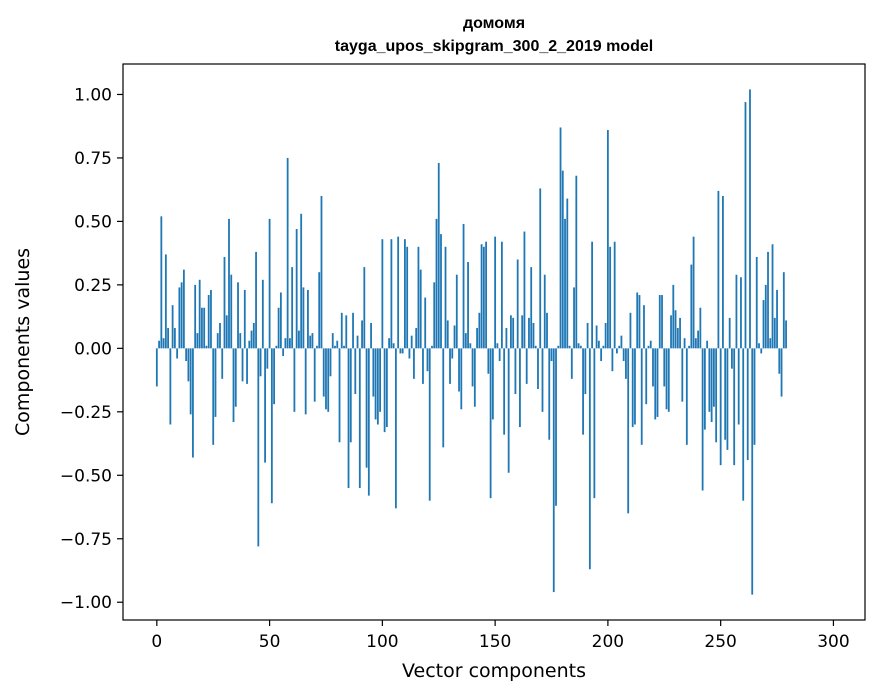 Image resolution: width=880 pixels, height=696 pixels. I want to click on y-ticks-group: 1.00 0.75 0.50 0.25 0.00 −0.25 −0.50 −0.75 −1.00, so click(91, 349).